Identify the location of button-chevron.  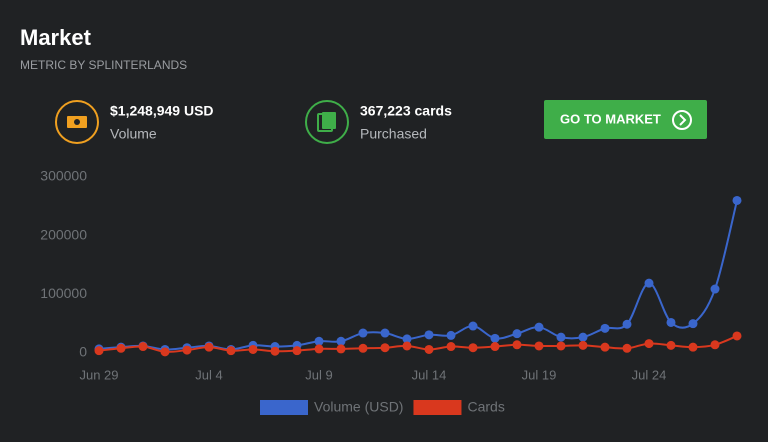
(683, 120).